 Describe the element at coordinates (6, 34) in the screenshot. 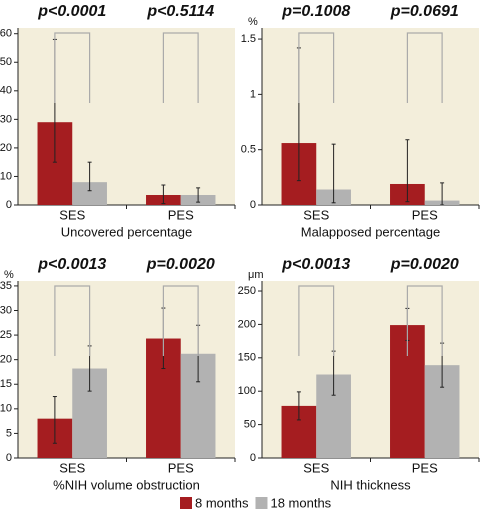

I see `y-tick-label: 60` at that location.